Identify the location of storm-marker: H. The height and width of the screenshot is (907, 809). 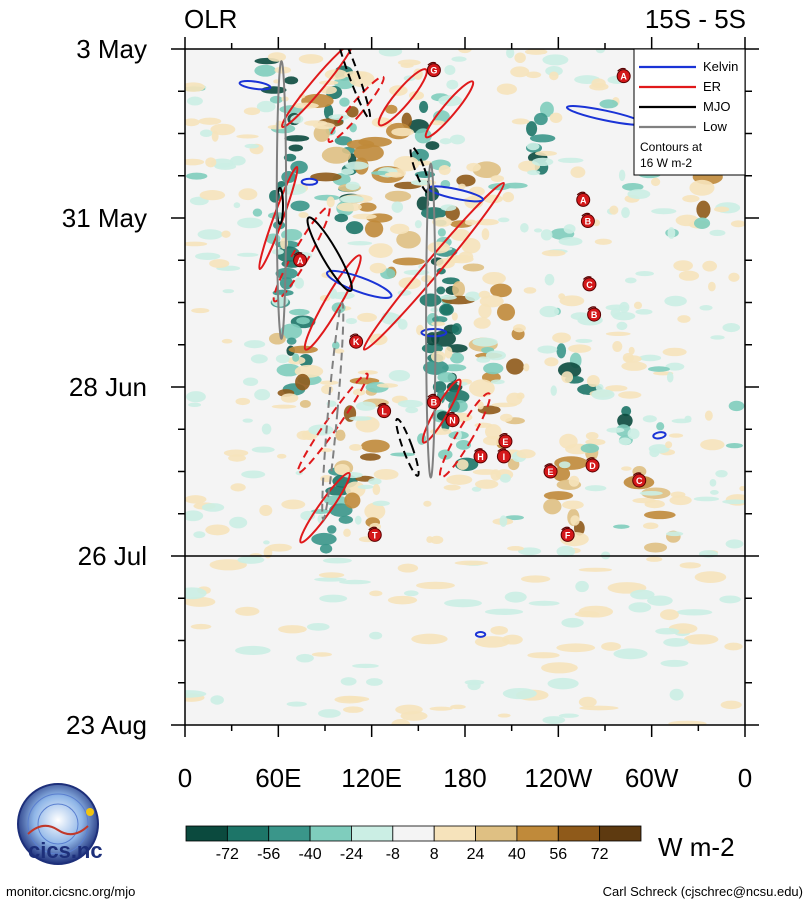
(480, 456).